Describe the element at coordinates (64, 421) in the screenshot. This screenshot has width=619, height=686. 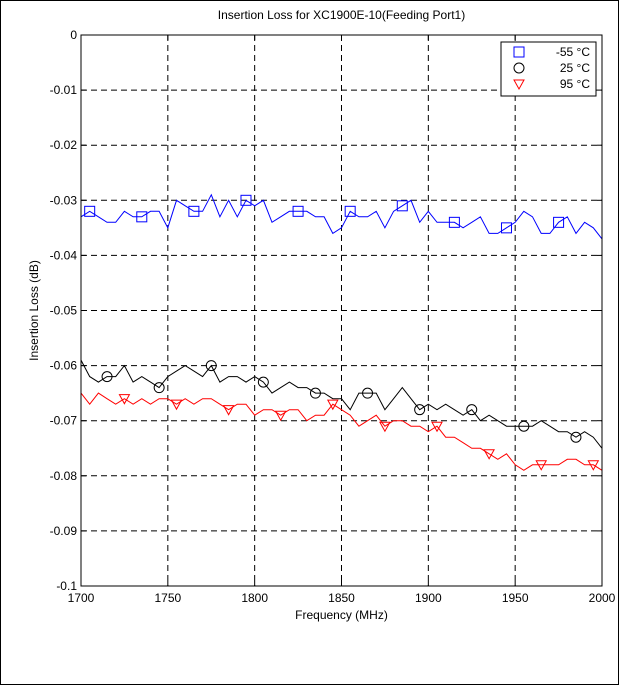
I see `y-tick-label: -0.07` at that location.